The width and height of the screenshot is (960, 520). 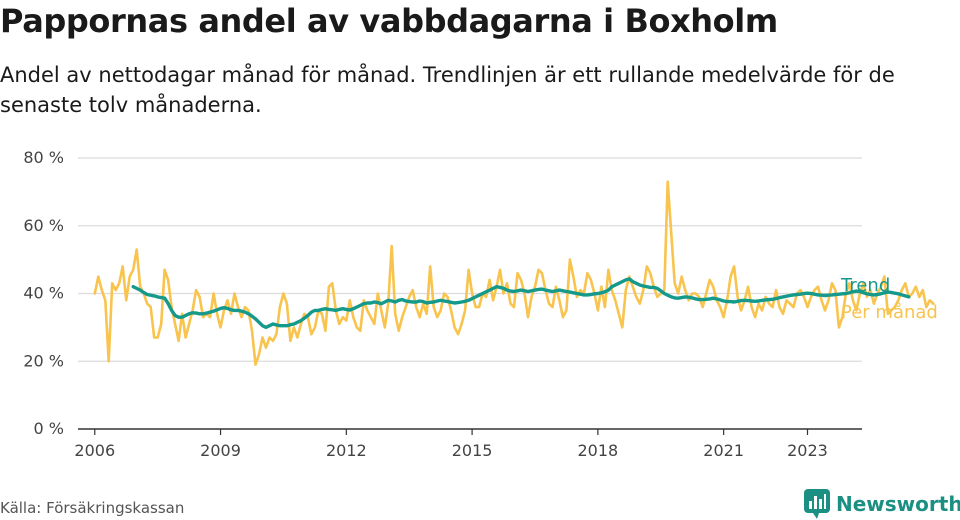 What do you see at coordinates (49, 428) in the screenshot?
I see `y-tick-label: 0 %` at bounding box center [49, 428].